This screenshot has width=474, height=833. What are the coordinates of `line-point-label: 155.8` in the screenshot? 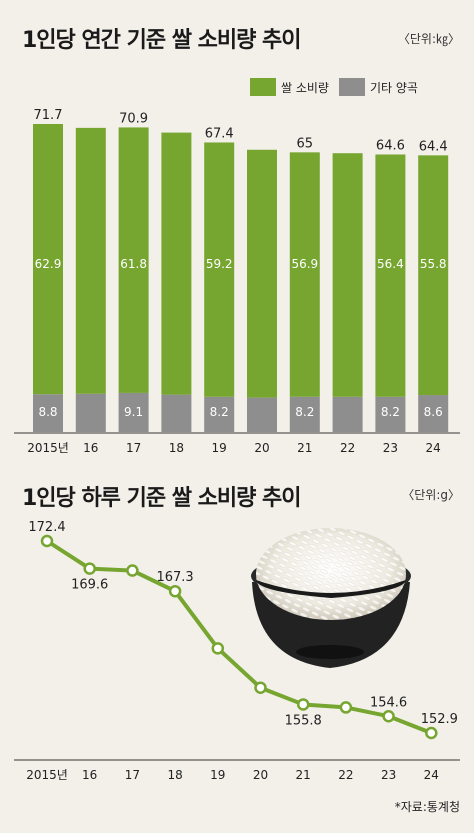 It's located at (303, 720).